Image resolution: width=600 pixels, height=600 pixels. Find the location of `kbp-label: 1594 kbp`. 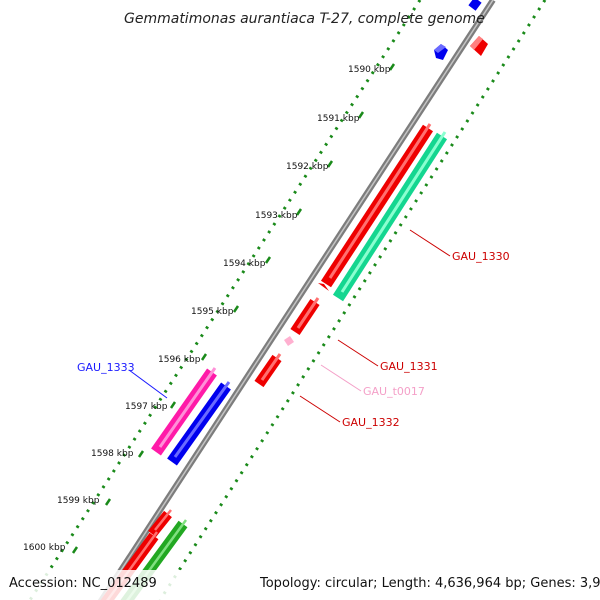

kbp-label: 1594 kbp is located at coordinates (244, 264).